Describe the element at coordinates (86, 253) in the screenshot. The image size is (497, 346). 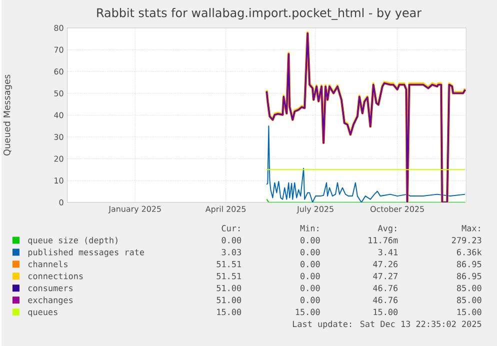
I see `legend-label: published messages rate` at that location.